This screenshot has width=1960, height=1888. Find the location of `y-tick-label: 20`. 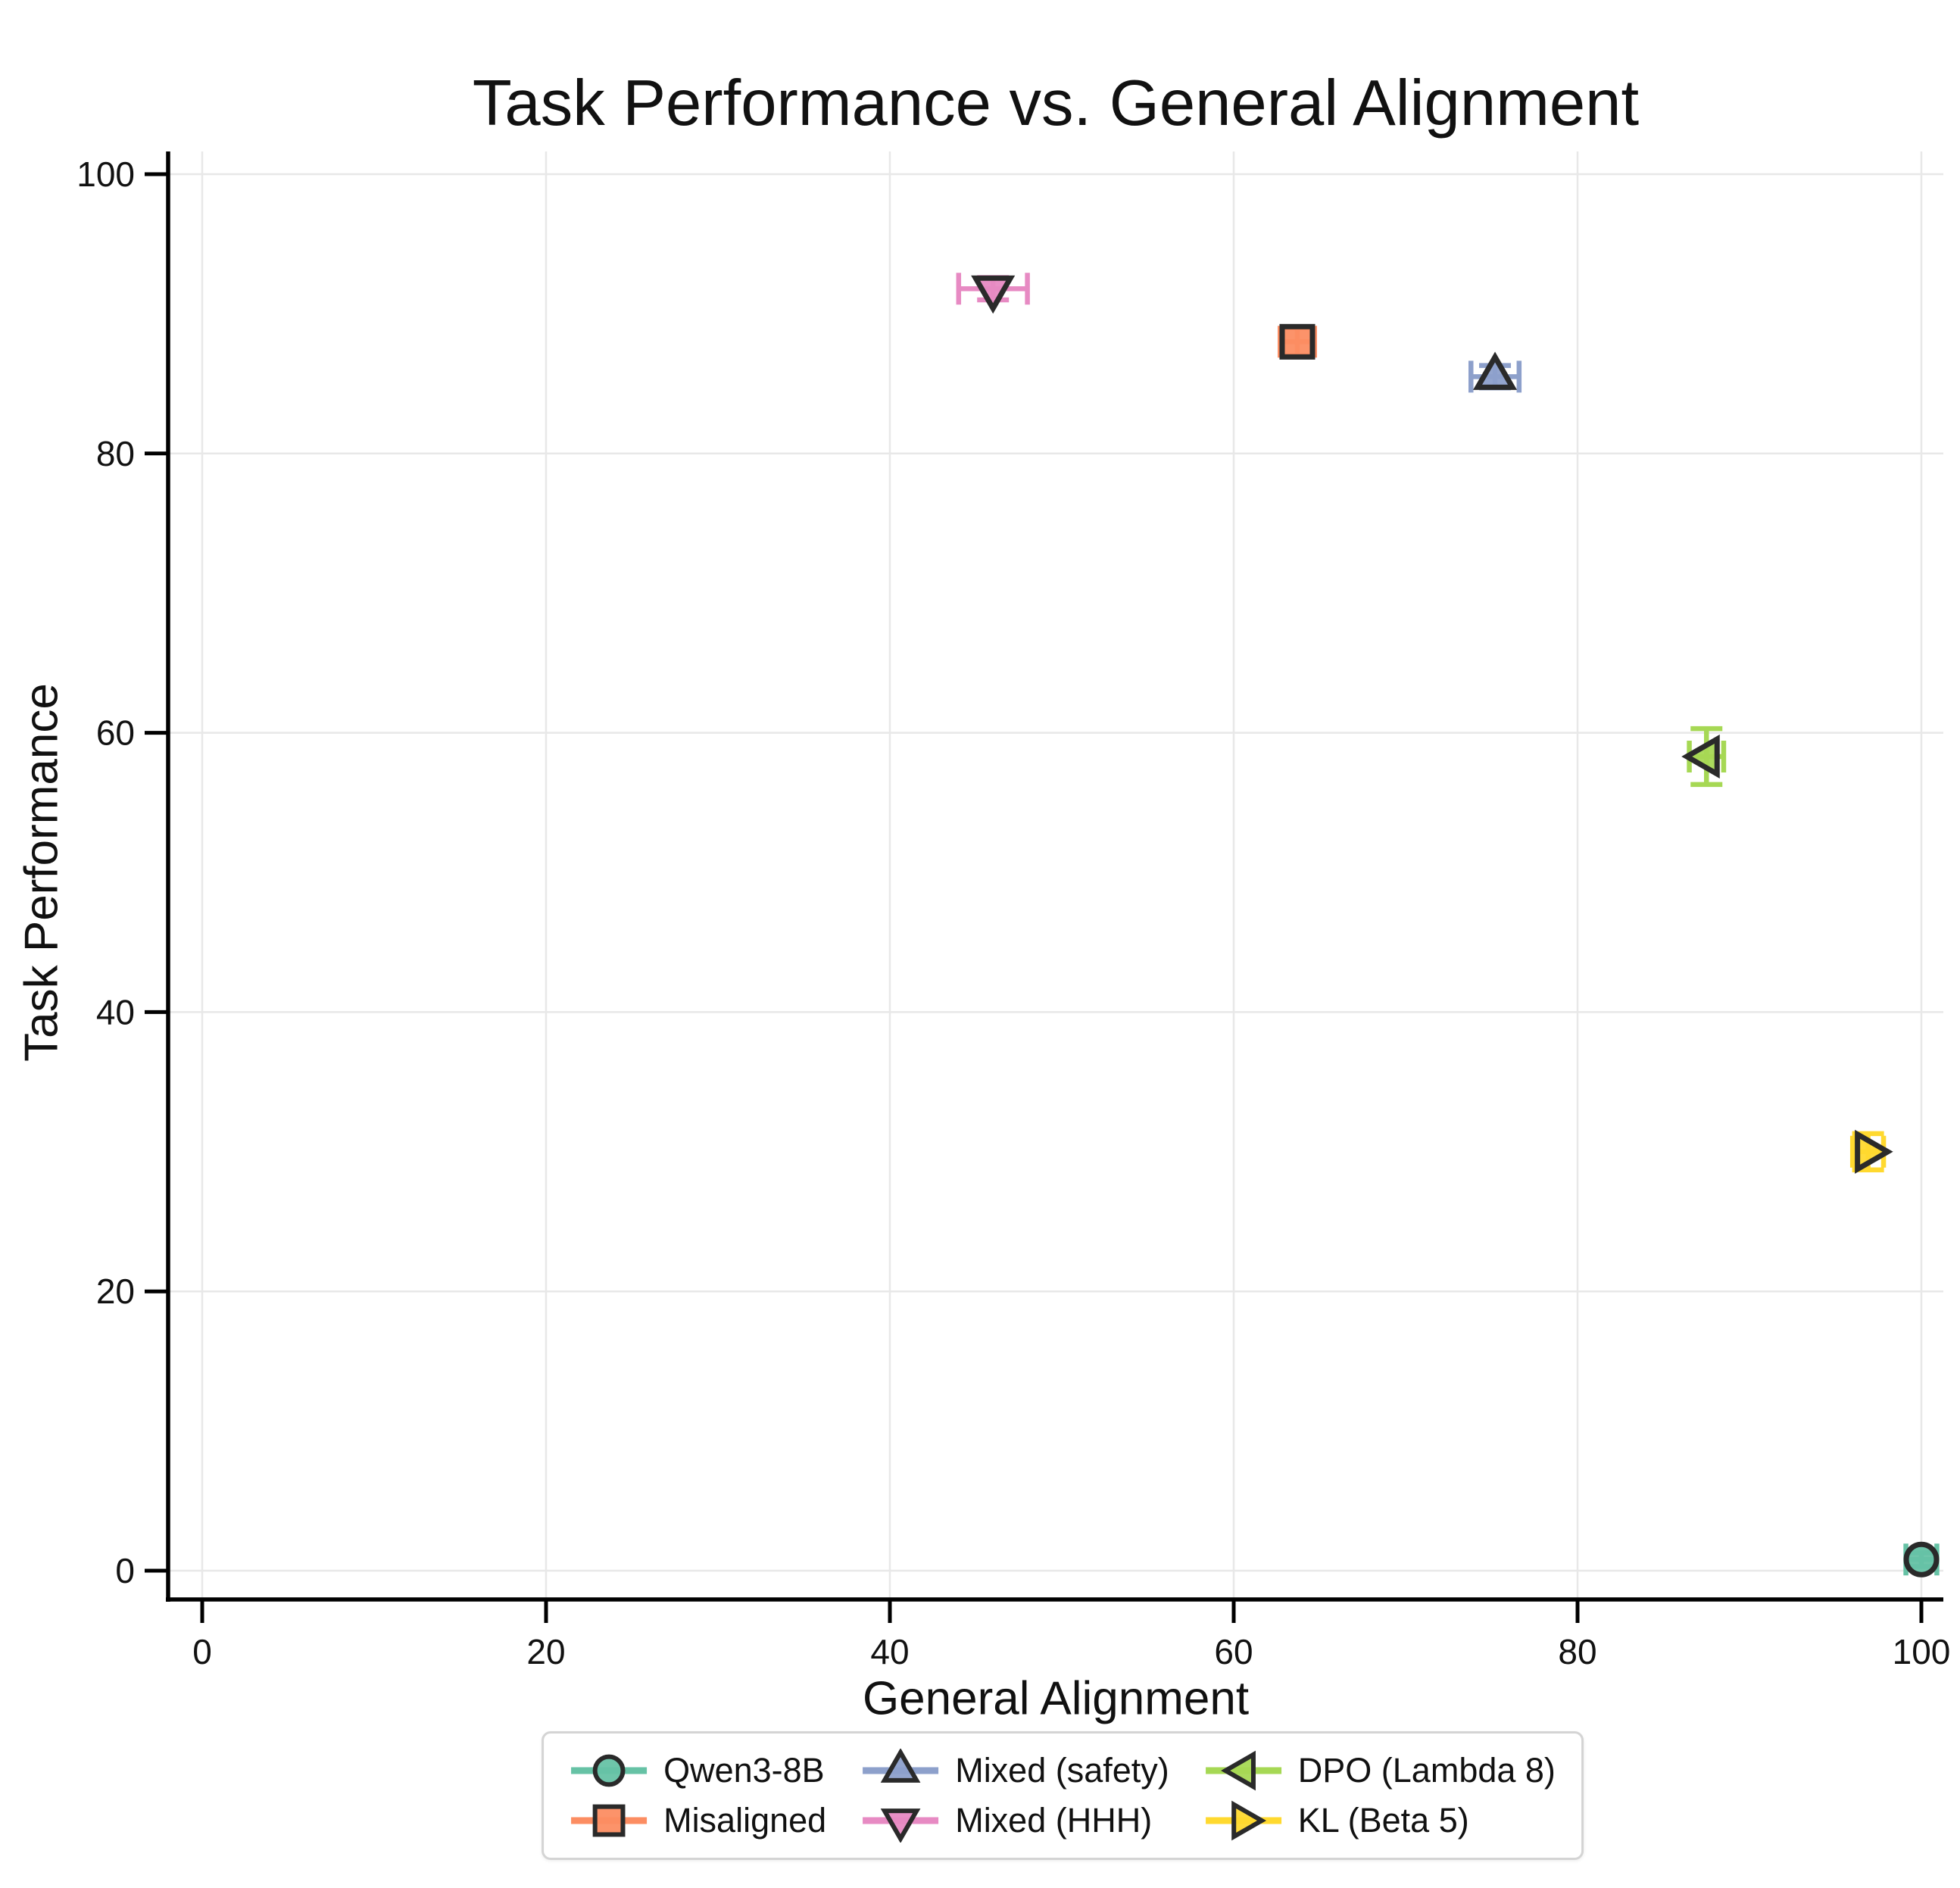

y-tick-label: 20 is located at coordinates (116, 1291).